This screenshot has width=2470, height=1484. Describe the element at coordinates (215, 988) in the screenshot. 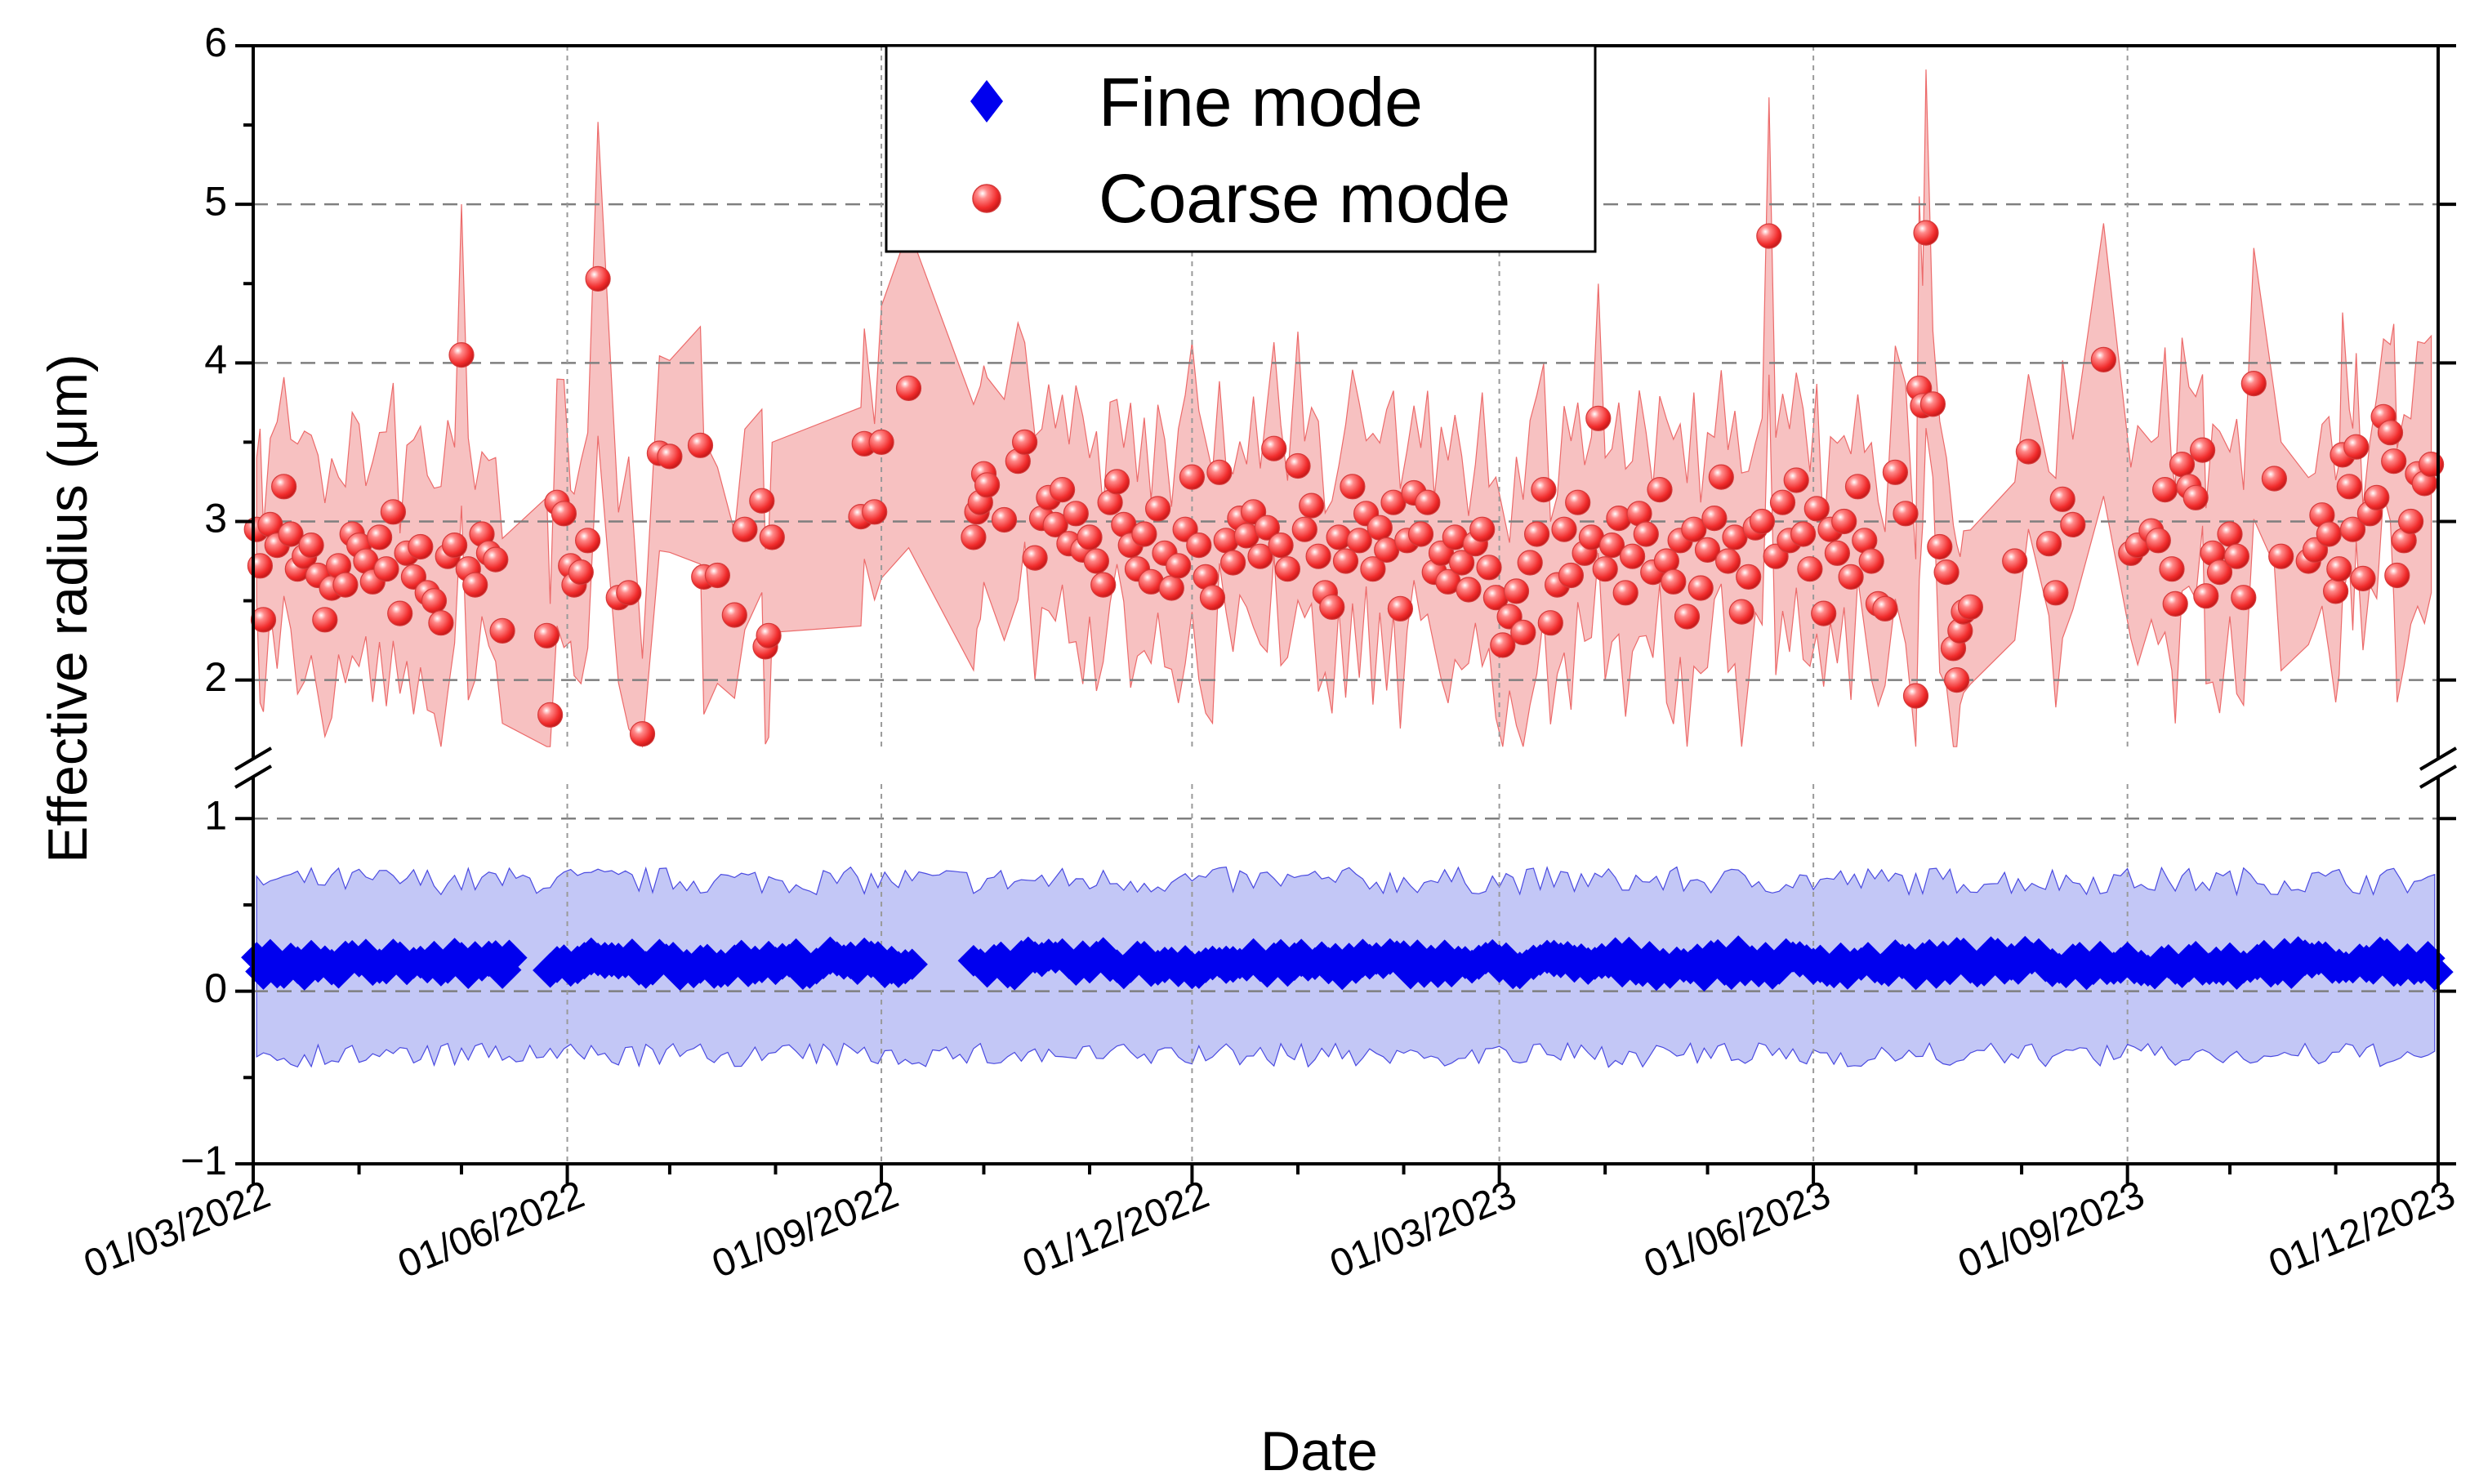

I see `y-tick-label: 0` at that location.